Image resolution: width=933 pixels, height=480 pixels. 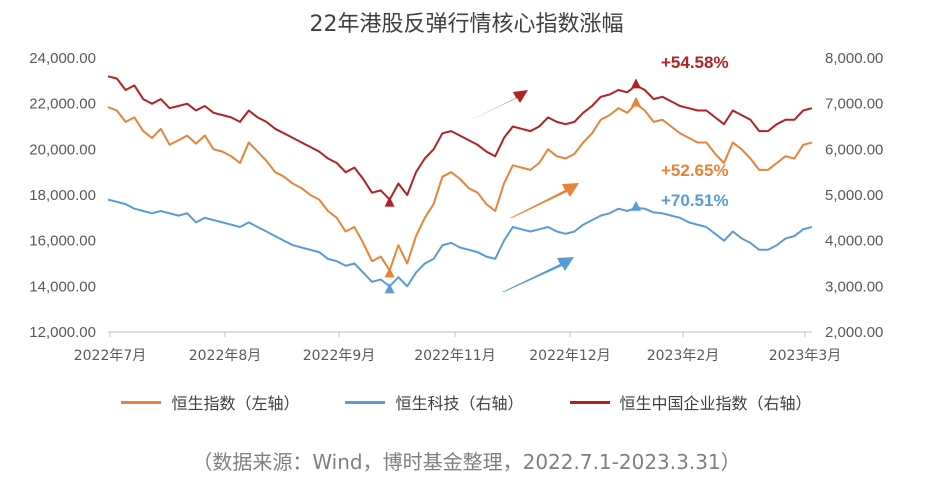 What do you see at coordinates (854, 104) in the screenshot?
I see `right-tick-label: 7,000.00` at bounding box center [854, 104].